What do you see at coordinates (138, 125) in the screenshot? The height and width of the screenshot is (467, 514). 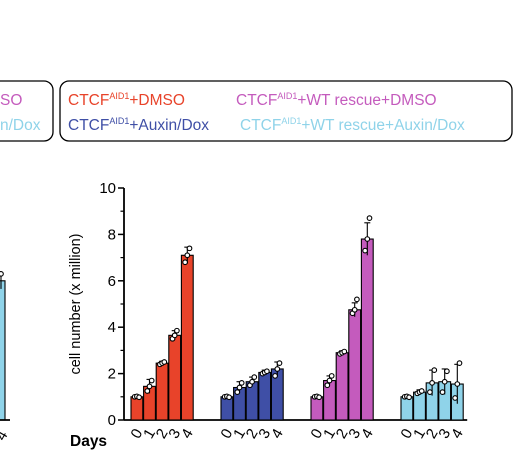 I see `legend-entry-2: CTCFAID1+Auxin/Dox` at bounding box center [138, 125].